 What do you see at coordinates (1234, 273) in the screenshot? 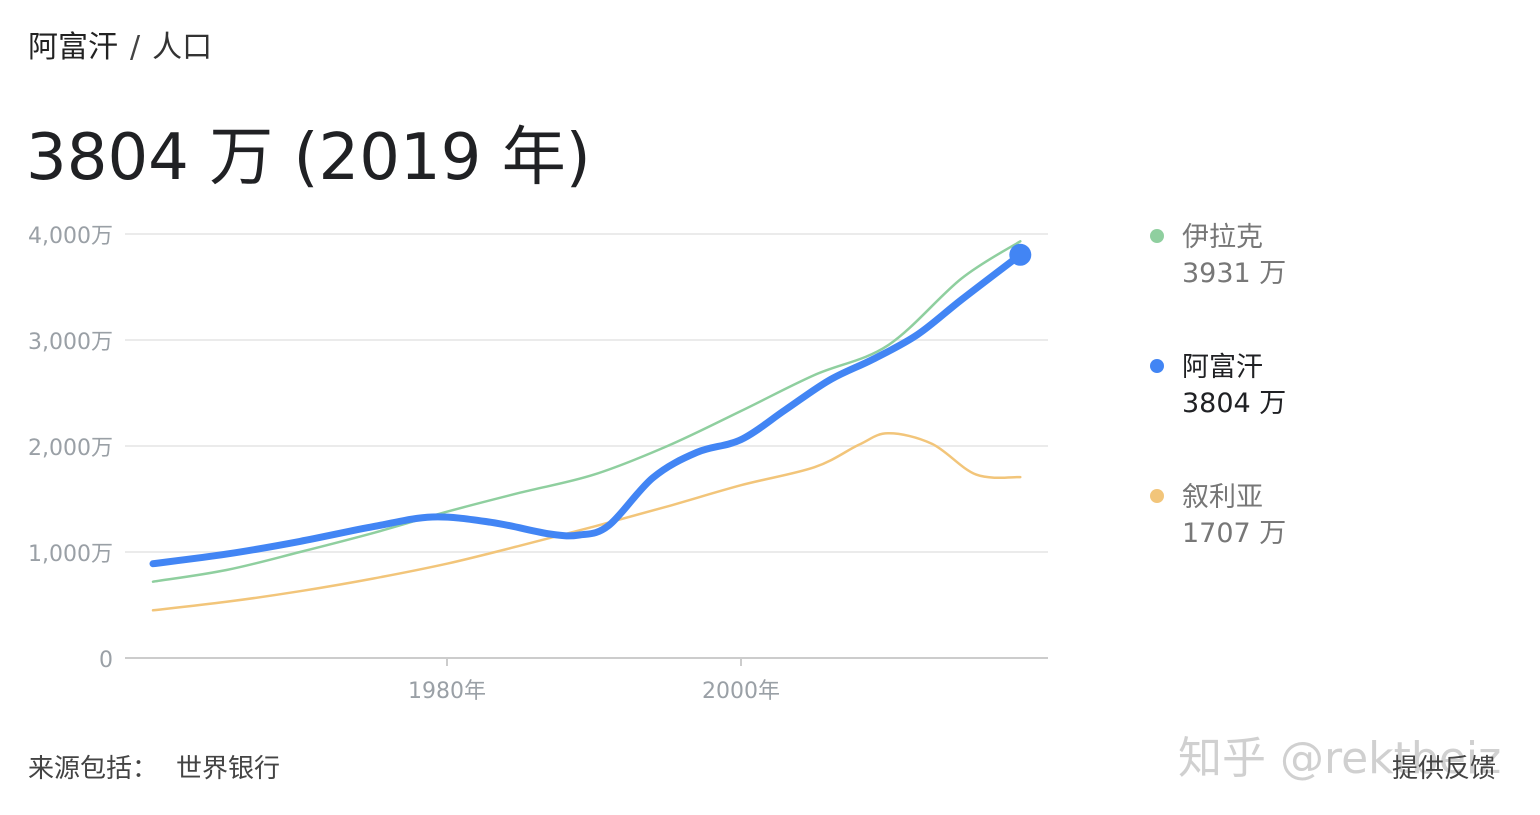
I see `legend-value: 3931 万` at bounding box center [1234, 273].